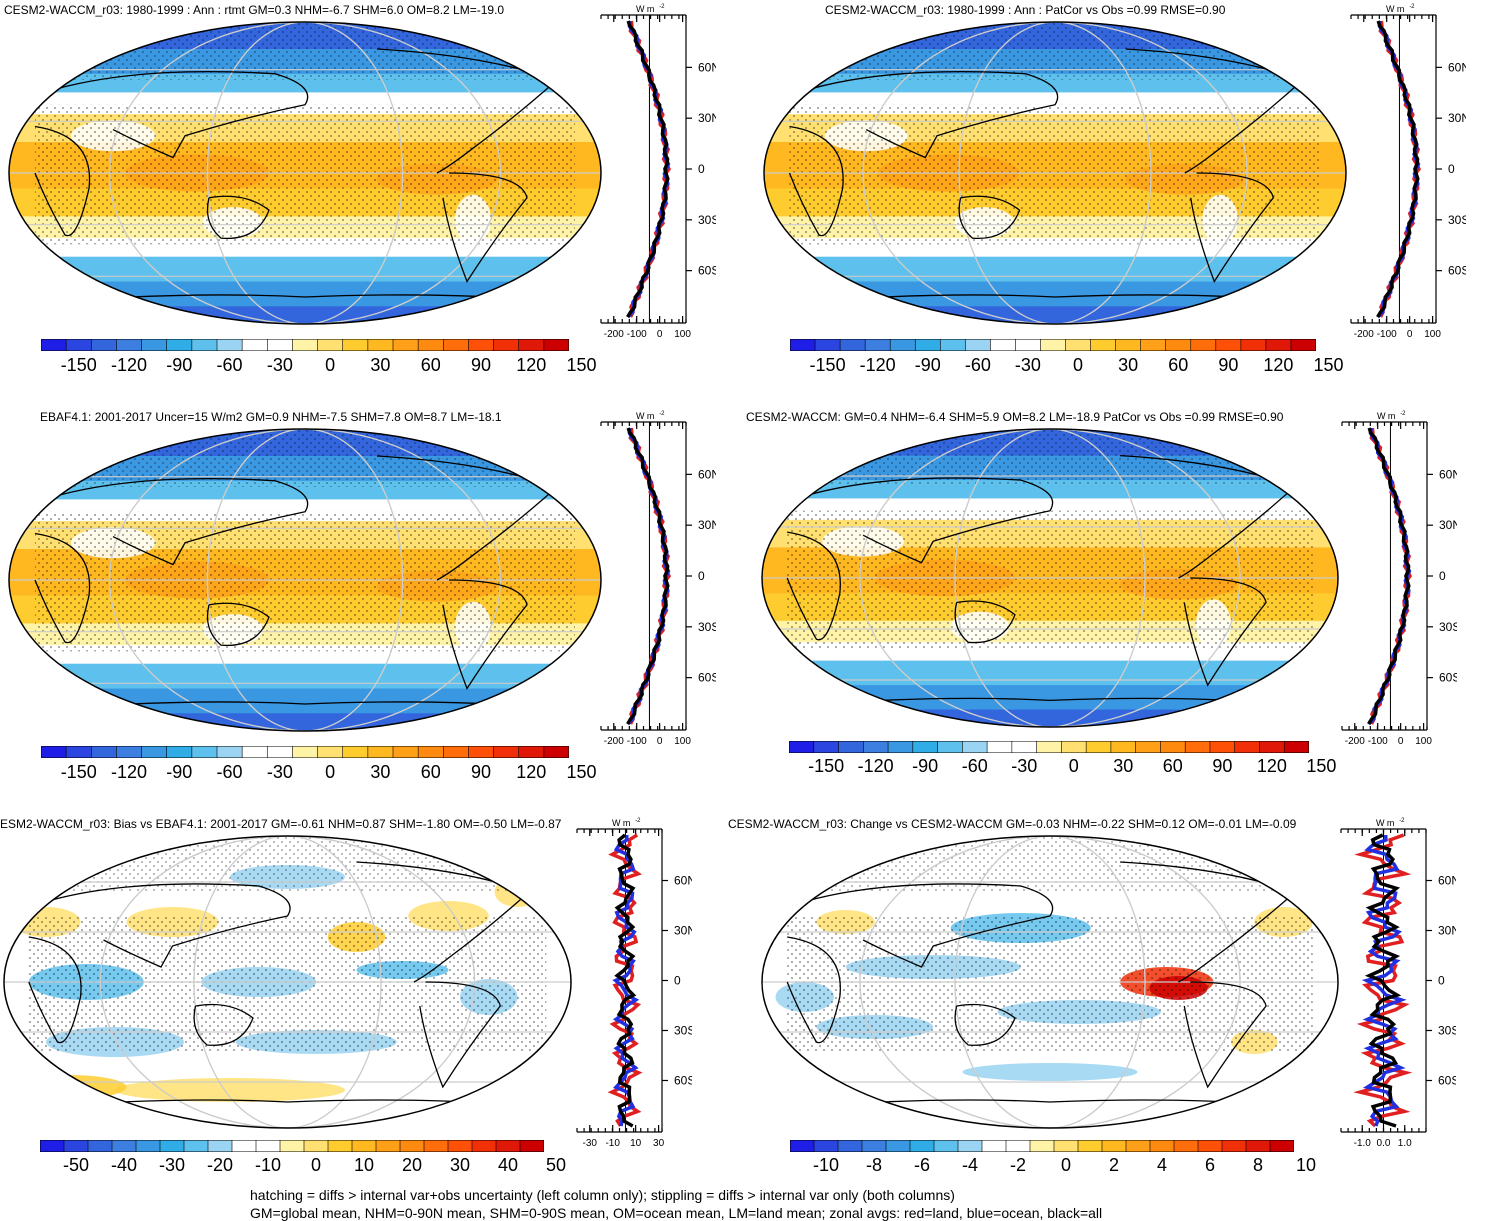 The height and width of the screenshot is (1221, 1493). I want to click on zonal-mean-plot: -200 -100 0 100 60N 30N 0 30S 60S W m -2, so click(1399, 579).